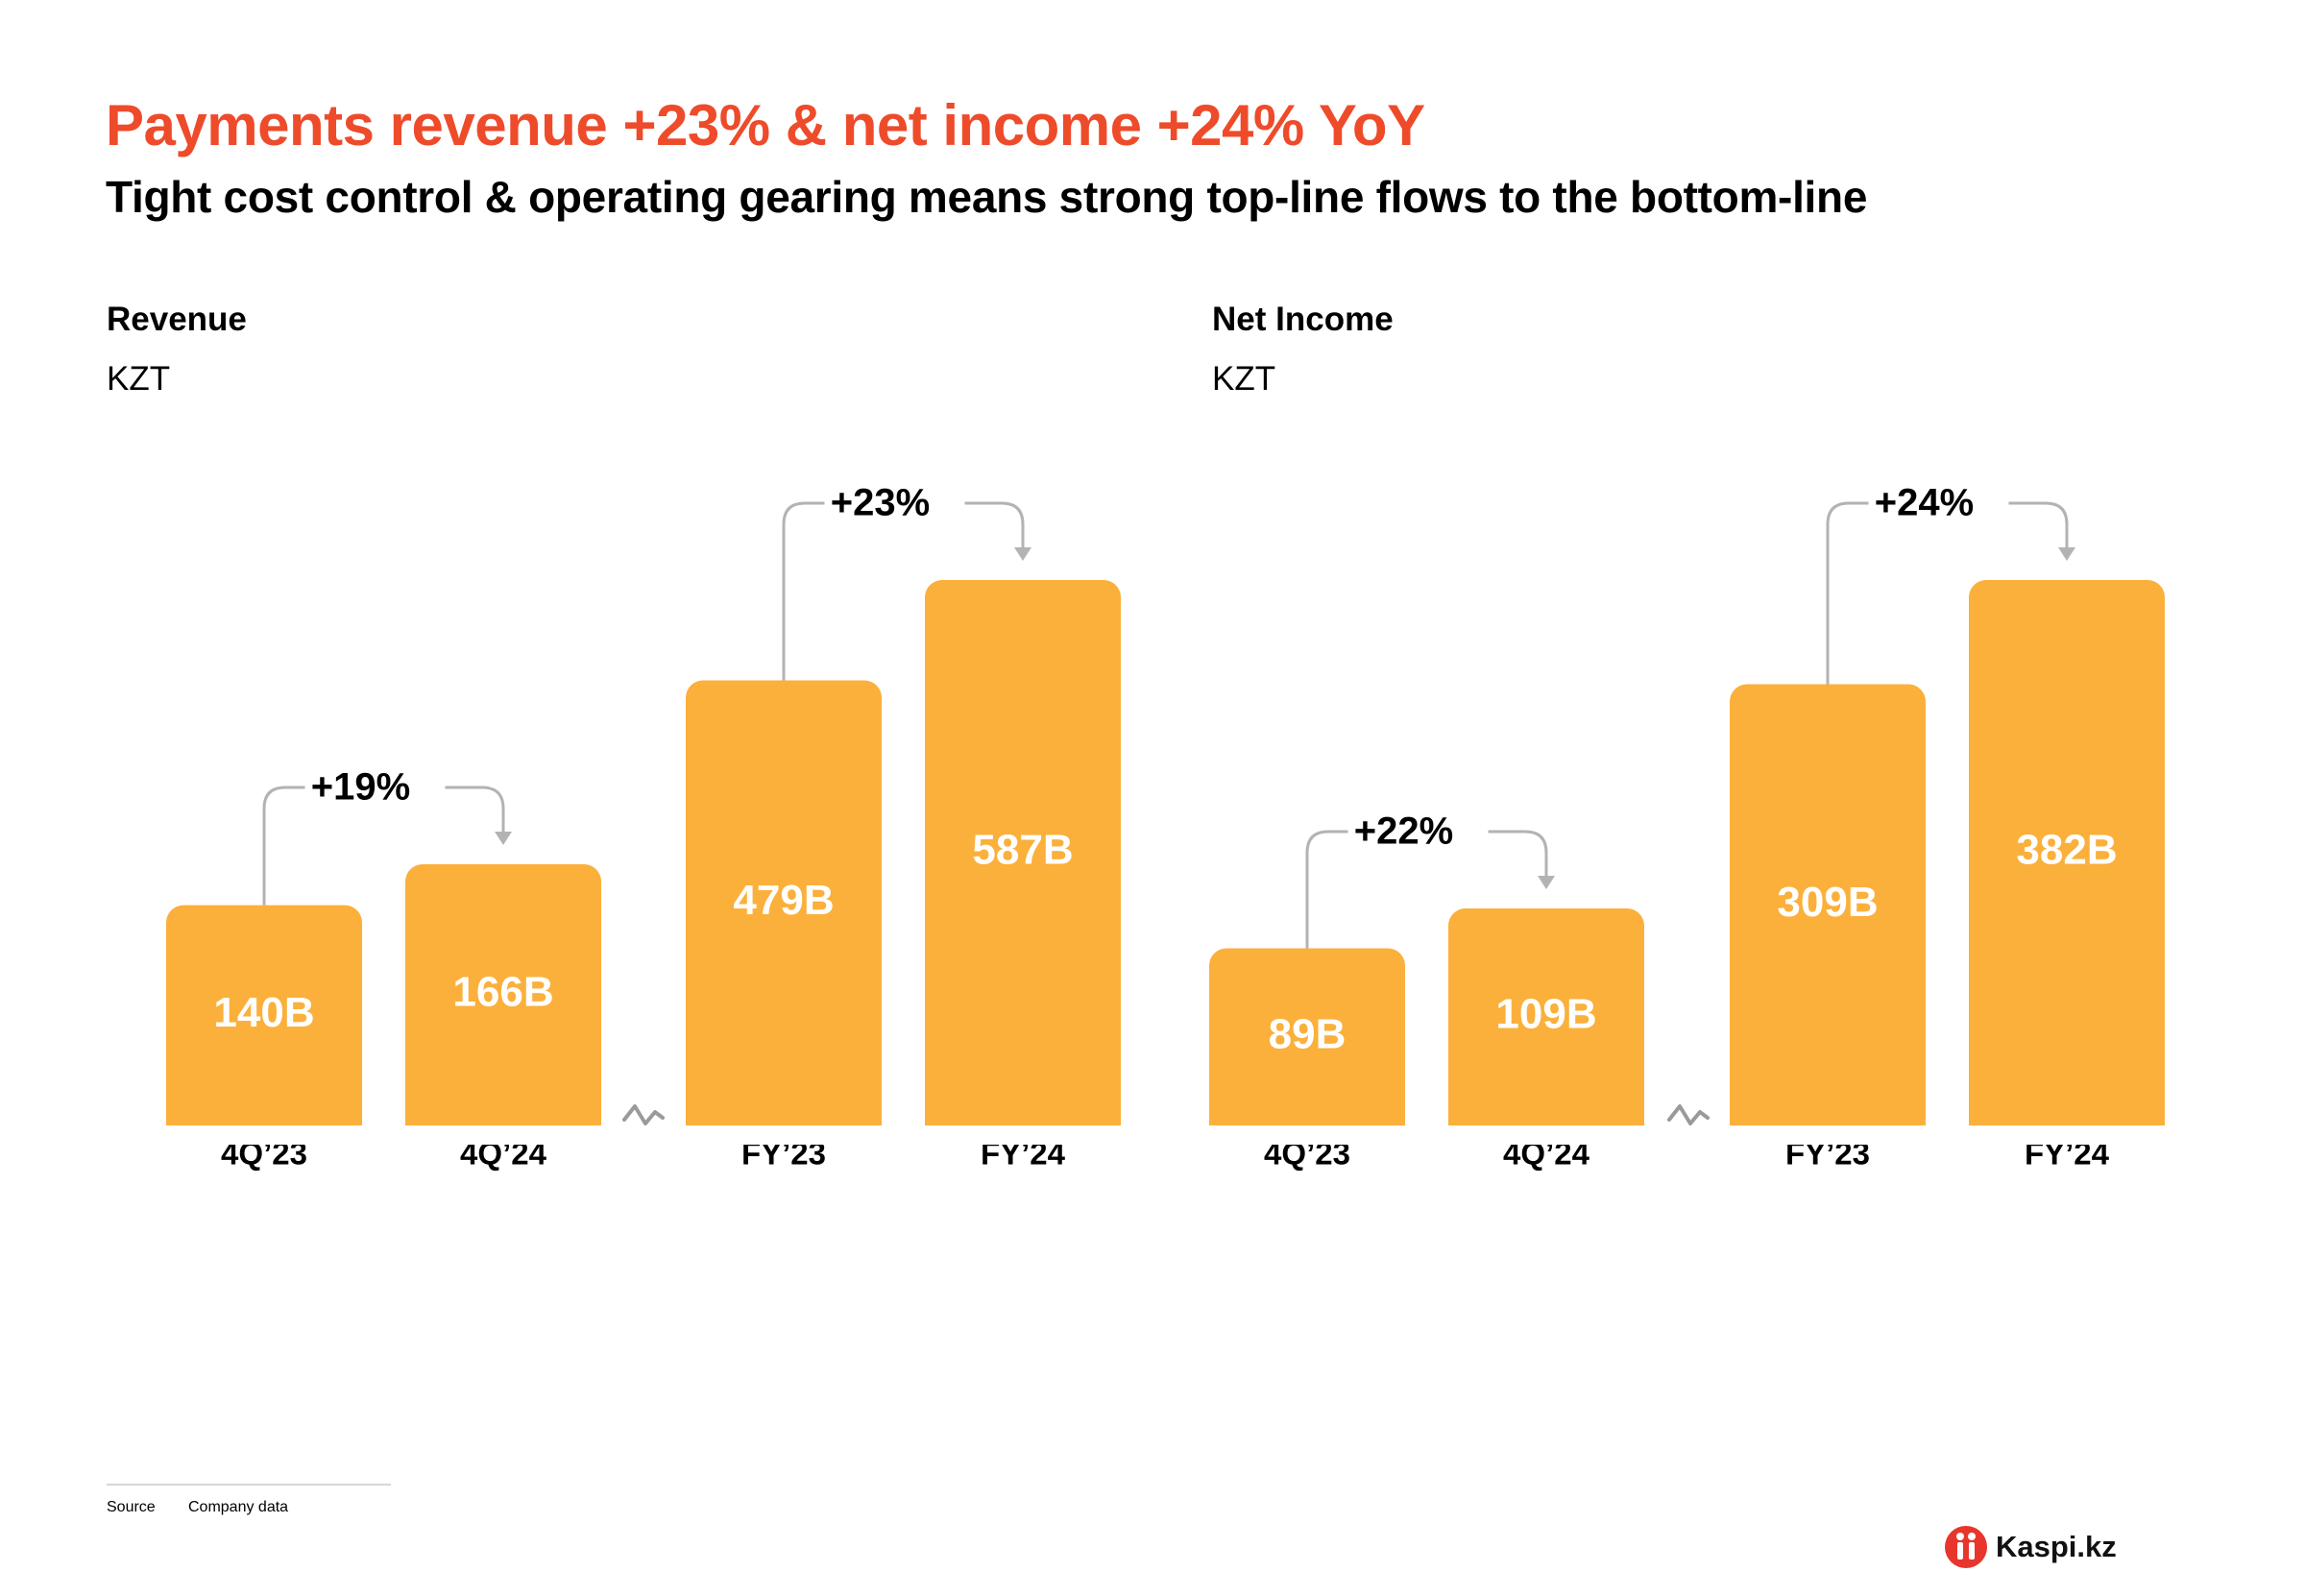  I want to click on bar-value-label: 382B, so click(2066, 850).